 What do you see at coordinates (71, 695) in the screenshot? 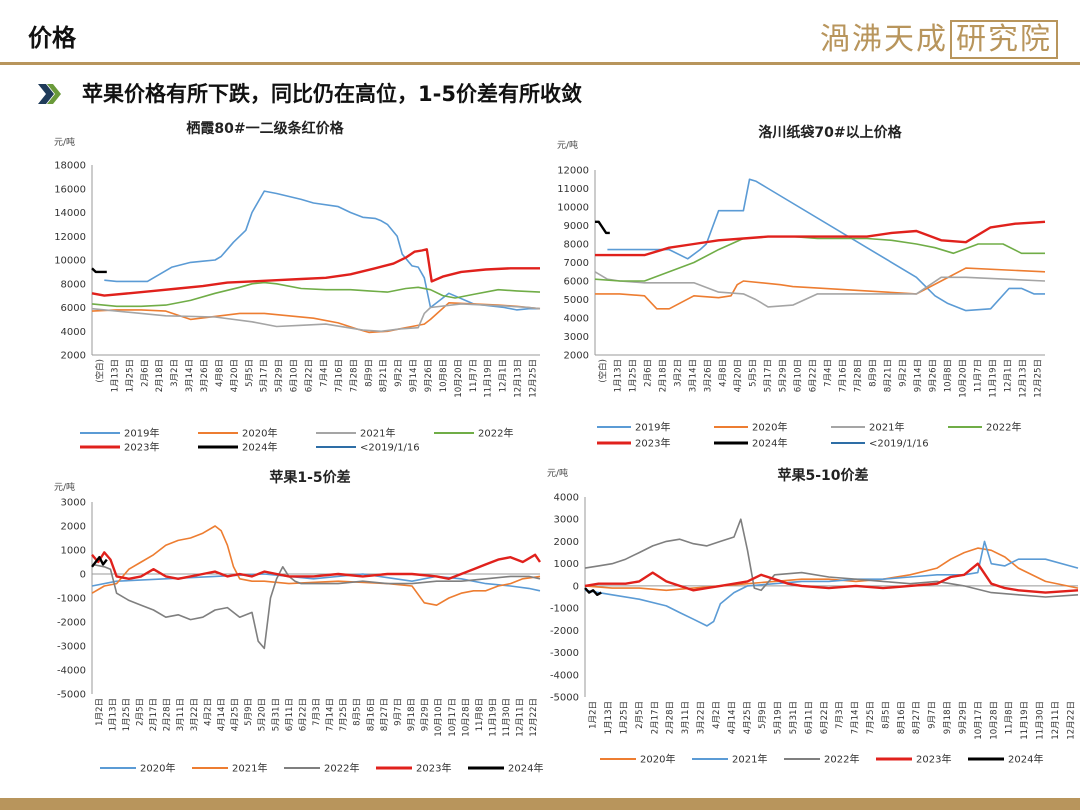
I see `y-tick-label: -5000` at bounding box center [71, 695].